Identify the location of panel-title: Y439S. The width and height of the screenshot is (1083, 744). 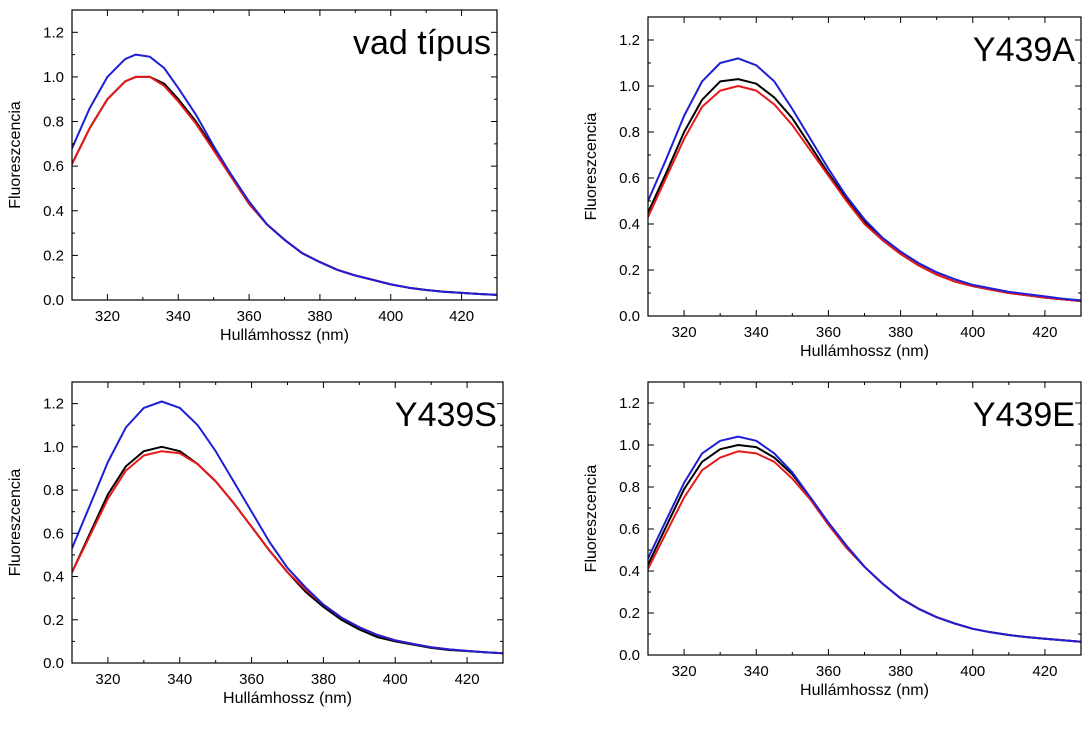
(446, 415).